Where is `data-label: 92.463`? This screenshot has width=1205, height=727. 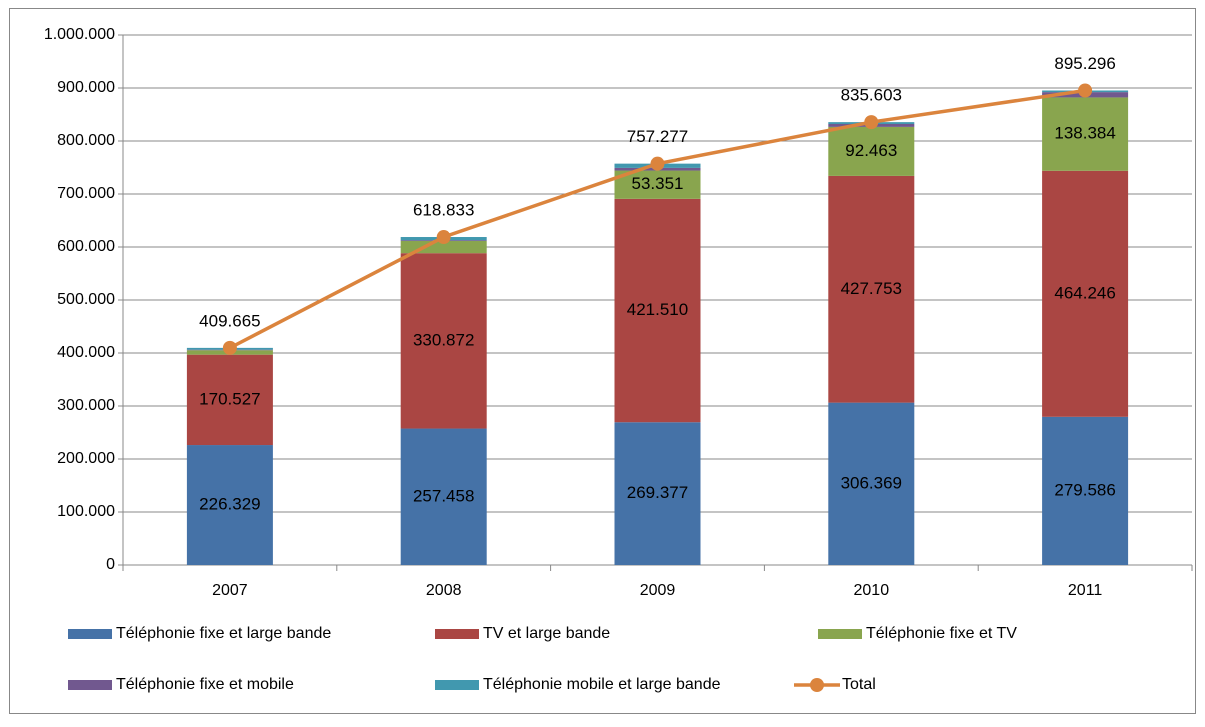
data-label: 92.463 is located at coordinates (871, 150).